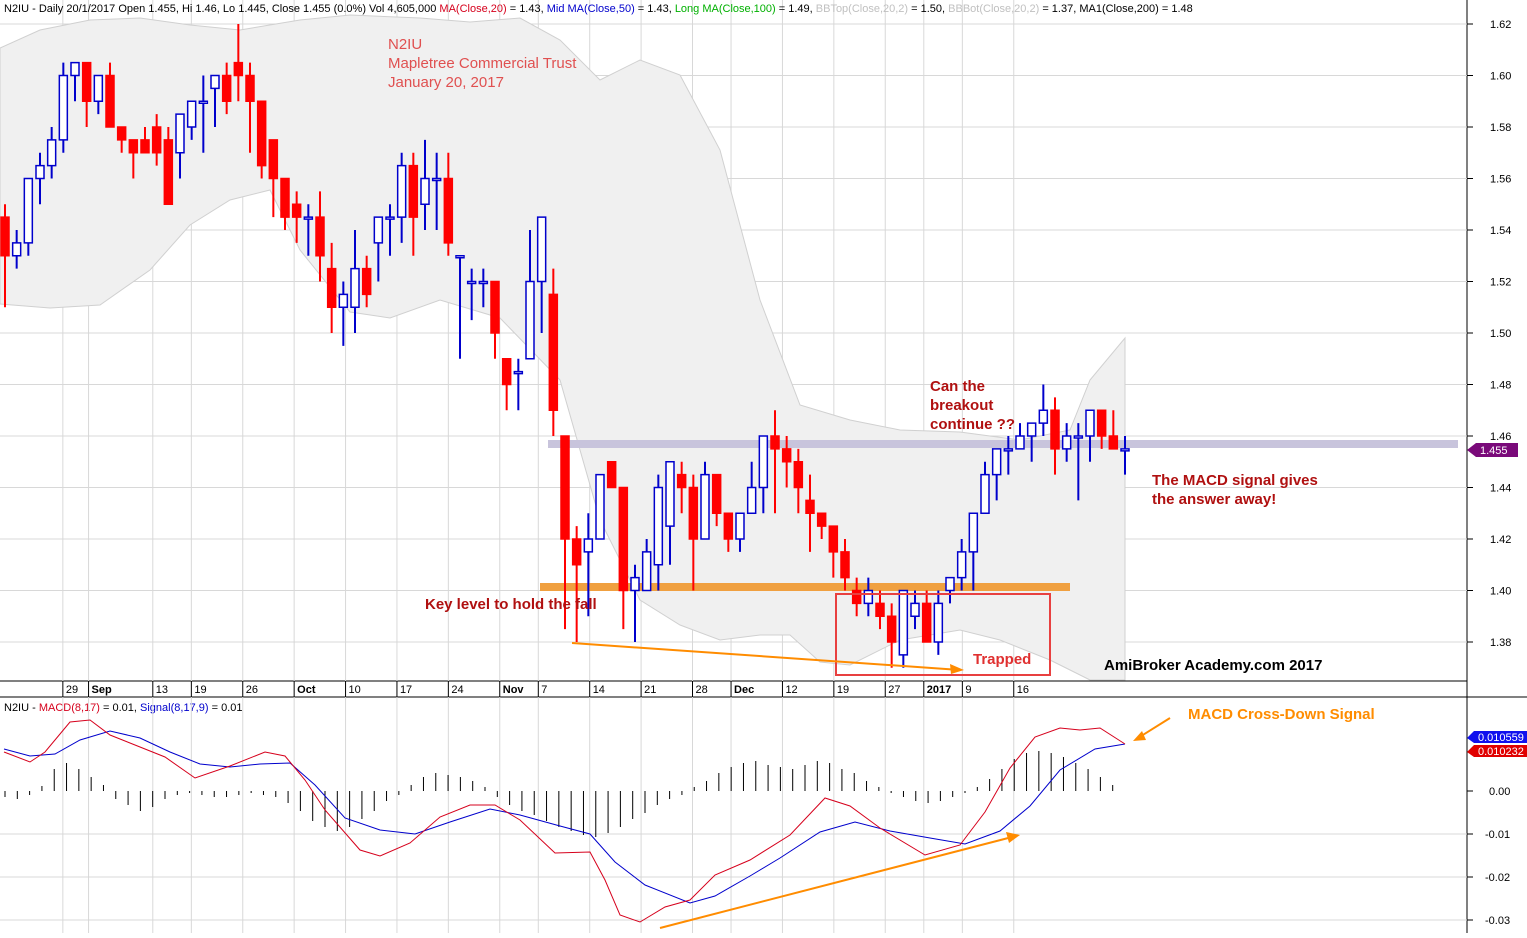  Describe the element at coordinates (1500, 283) in the screenshot. I see `price-tick-label: 1.52` at that location.